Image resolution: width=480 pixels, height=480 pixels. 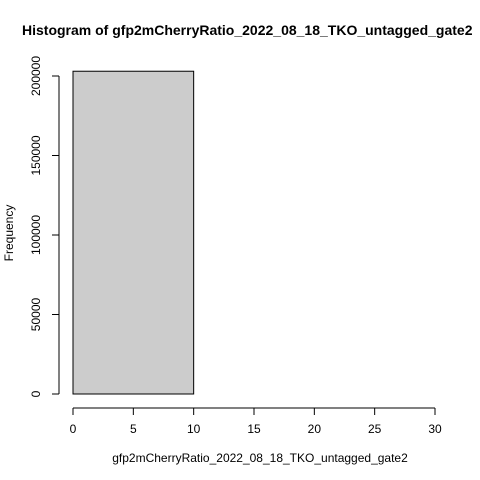 I want to click on x-axis: 0 5 10 15 20 25 30, so click(x=256, y=421).